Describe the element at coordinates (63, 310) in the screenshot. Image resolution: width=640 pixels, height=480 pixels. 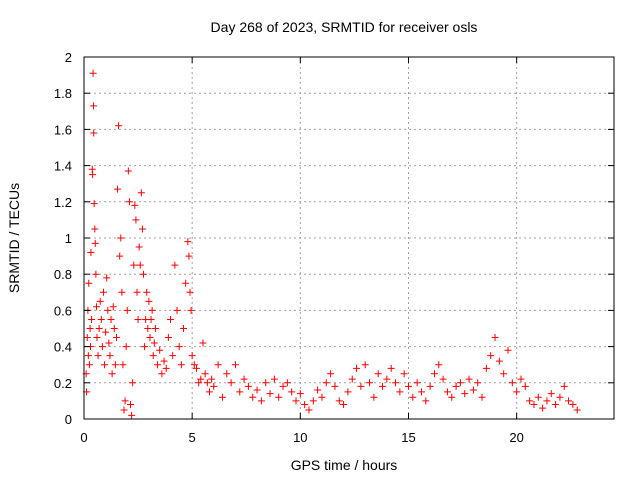
I see `y-tick-label: 0.6` at that location.